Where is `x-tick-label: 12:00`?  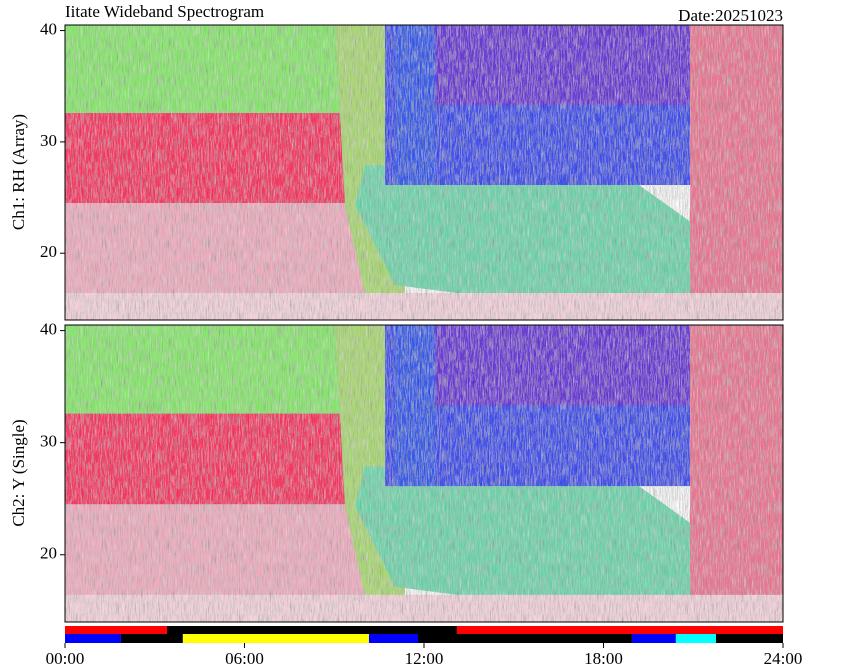
x-tick-label: 12:00 is located at coordinates (424, 658).